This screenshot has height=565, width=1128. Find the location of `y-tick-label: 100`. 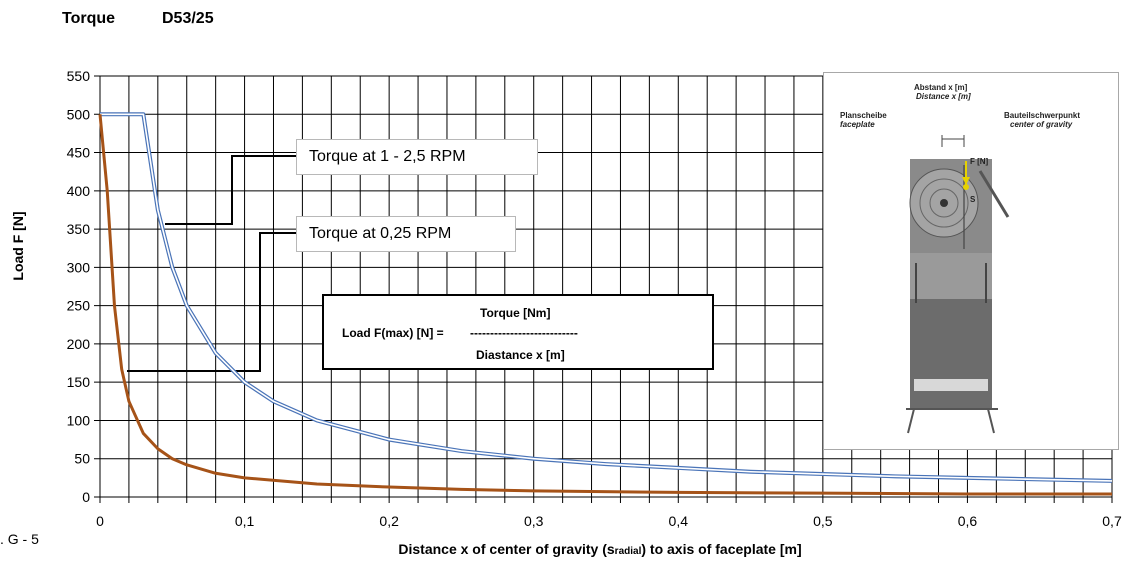

y-tick-label: 100 is located at coordinates (79, 420).